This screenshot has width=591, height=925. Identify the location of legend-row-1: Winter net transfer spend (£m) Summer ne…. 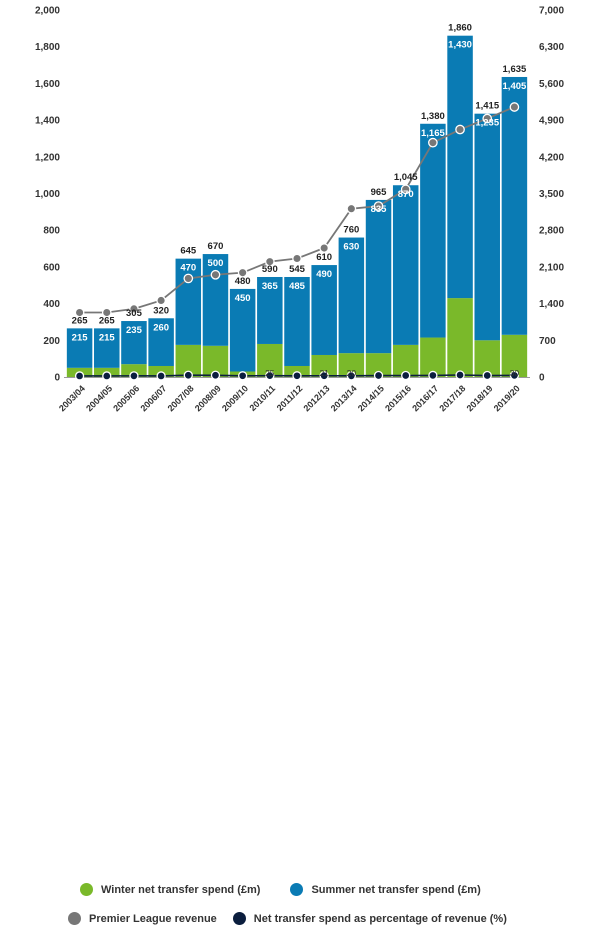
(280, 889).